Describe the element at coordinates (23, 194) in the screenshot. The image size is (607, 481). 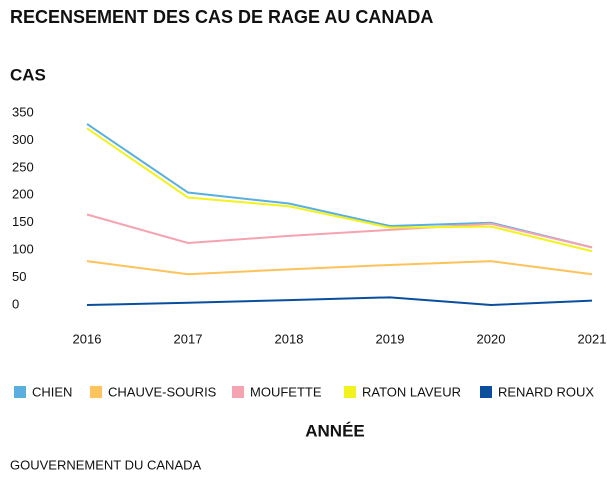
I see `y-tick-label: 200` at that location.